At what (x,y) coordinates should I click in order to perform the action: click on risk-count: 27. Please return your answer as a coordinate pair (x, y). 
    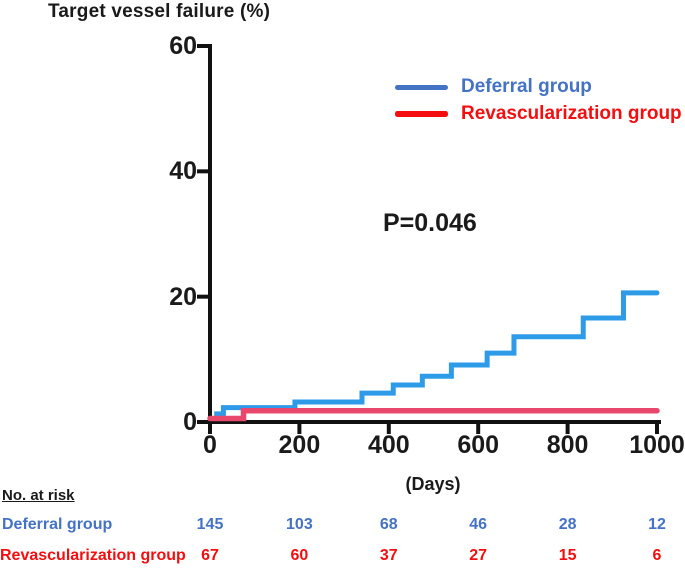
    Looking at the image, I should click on (478, 555).